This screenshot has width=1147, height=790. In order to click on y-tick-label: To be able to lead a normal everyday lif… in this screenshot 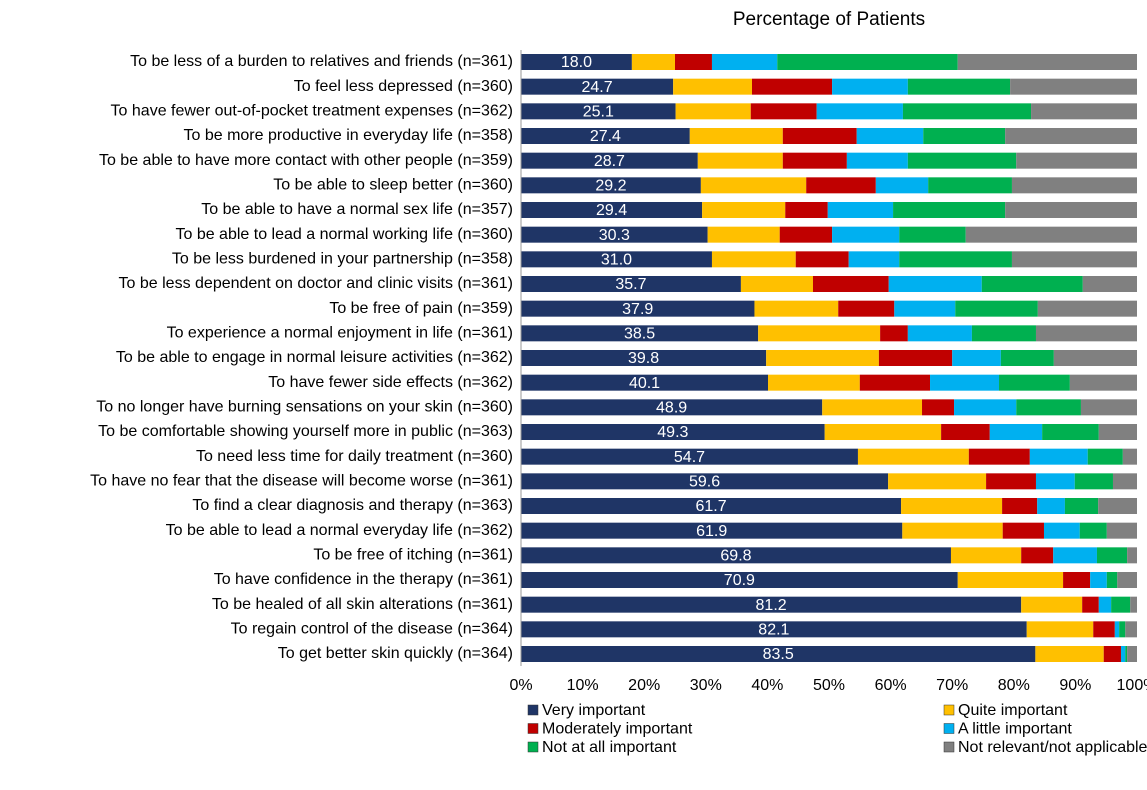, I will do `click(339, 530)`.